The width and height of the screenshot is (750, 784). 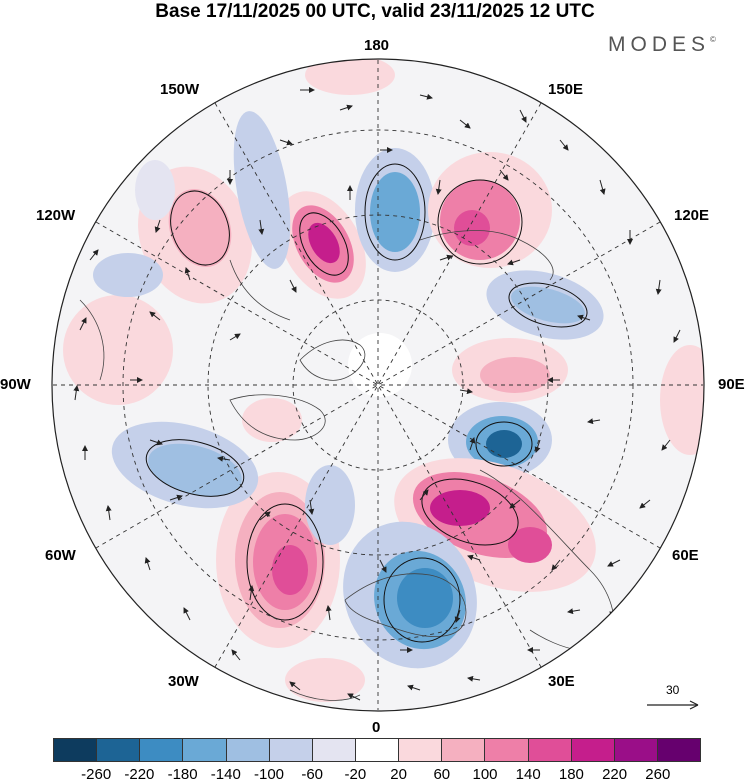 I want to click on lon-label-90w: 90W, so click(x=15, y=384).